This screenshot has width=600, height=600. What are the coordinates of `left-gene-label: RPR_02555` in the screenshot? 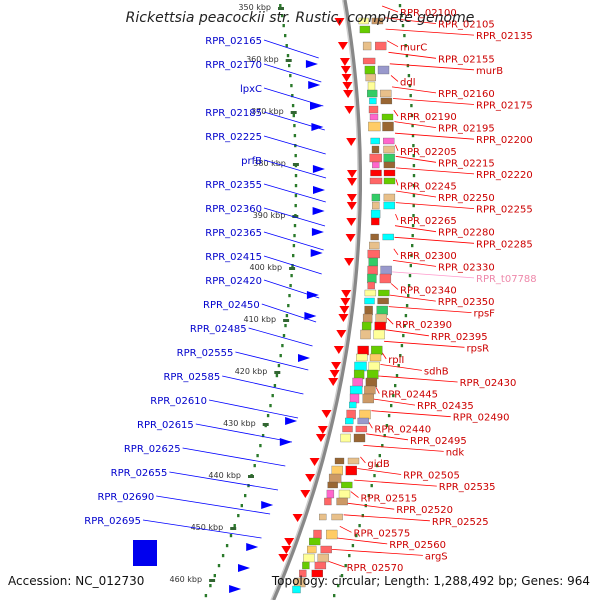 It's located at (205, 353).